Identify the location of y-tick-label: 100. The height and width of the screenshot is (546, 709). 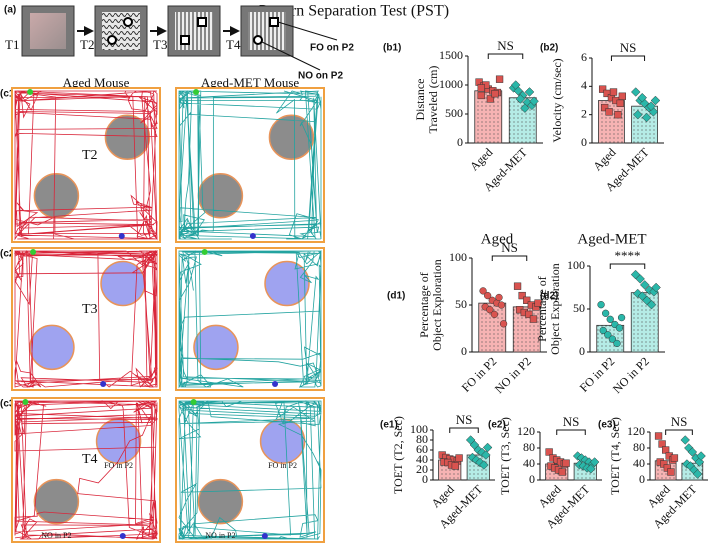
(458, 257).